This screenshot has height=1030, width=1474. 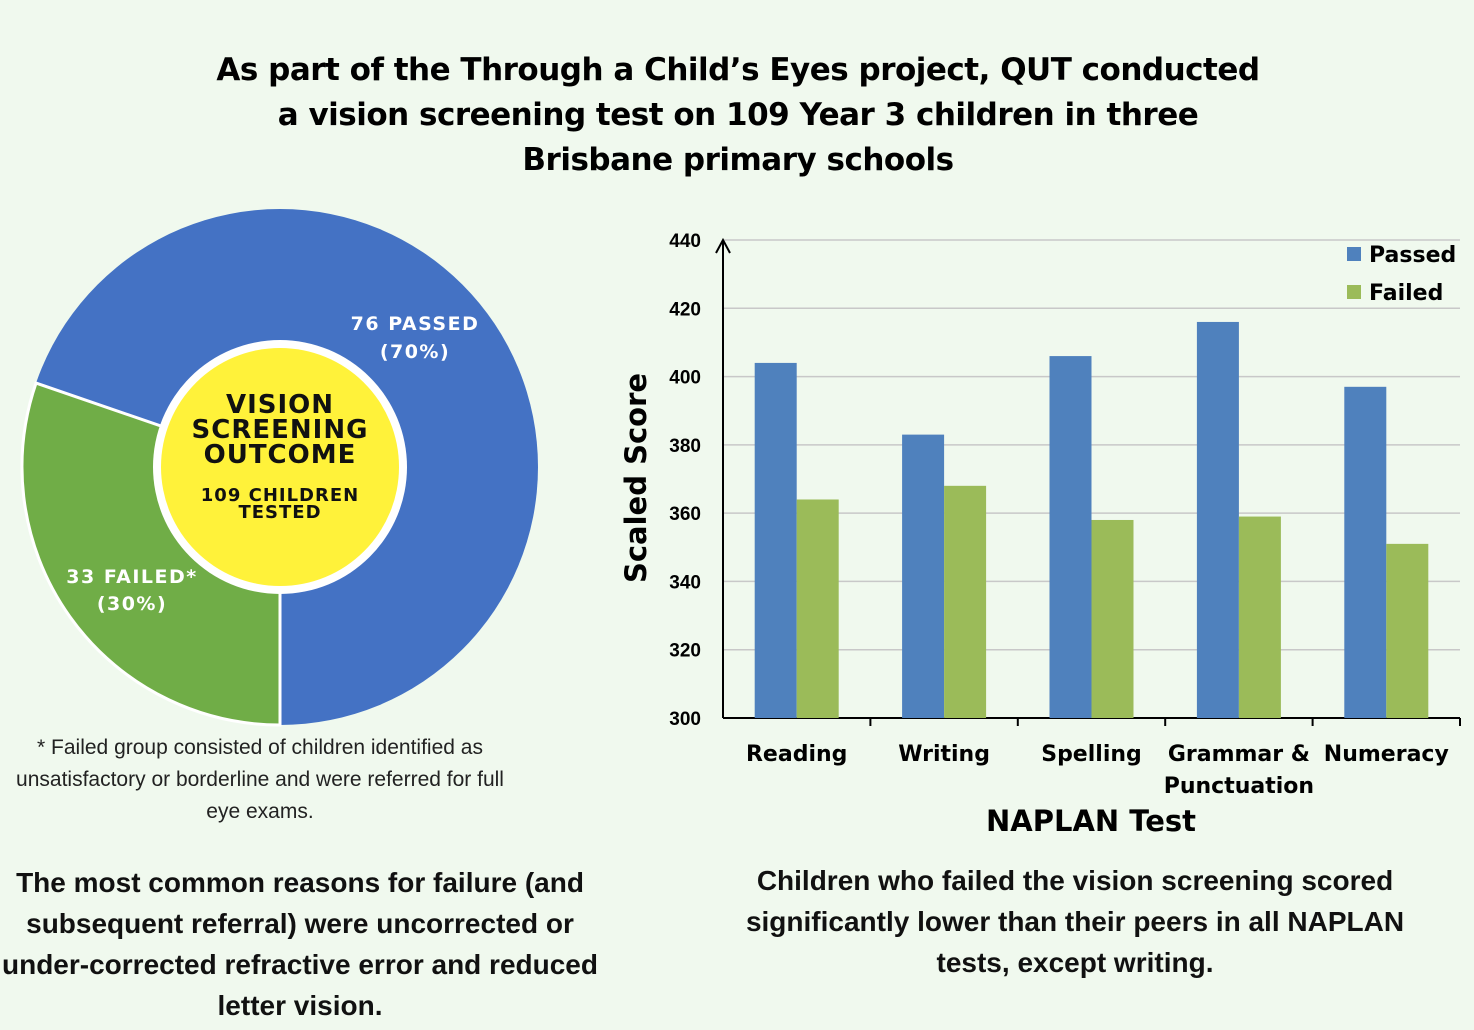 What do you see at coordinates (723, 245) in the screenshot?
I see `y-axis-arrow-icon` at bounding box center [723, 245].